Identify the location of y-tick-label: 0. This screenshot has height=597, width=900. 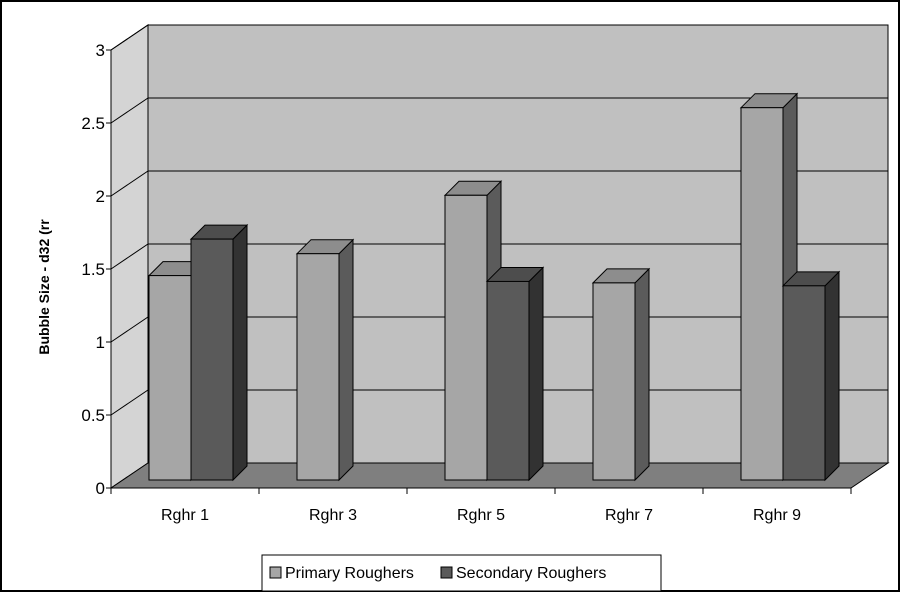
(100, 488).